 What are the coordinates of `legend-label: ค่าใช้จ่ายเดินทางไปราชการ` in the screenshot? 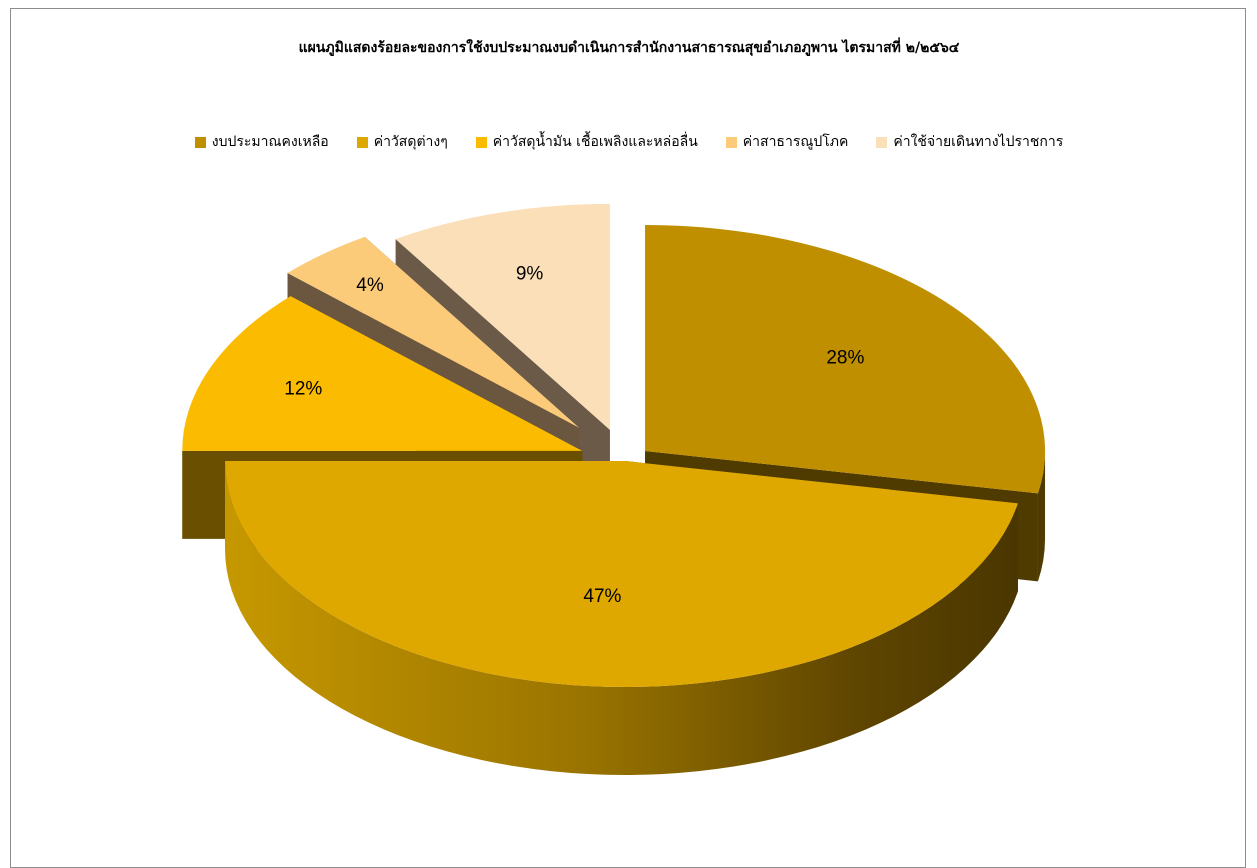 It's located at (978, 142).